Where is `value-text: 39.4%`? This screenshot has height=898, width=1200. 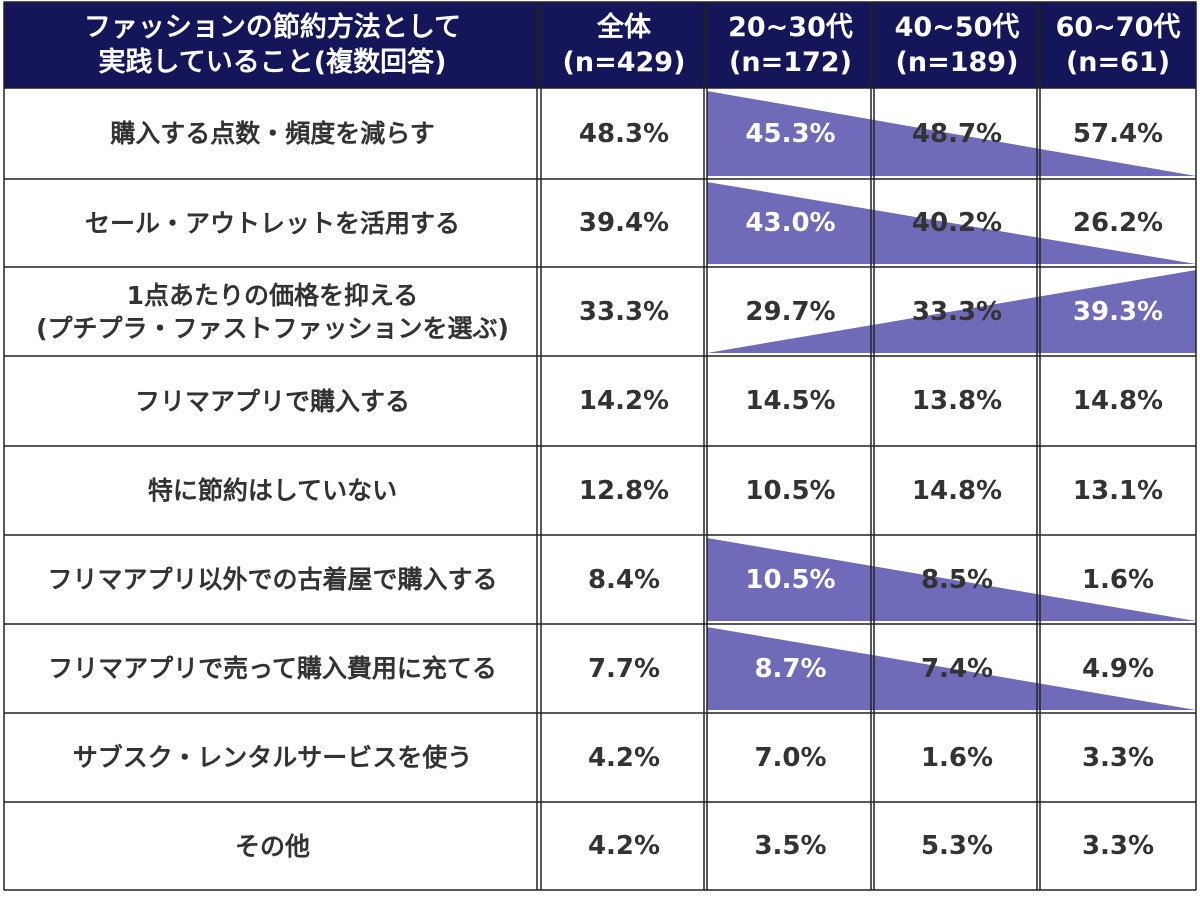
value-text: 39.4% is located at coordinates (624, 223).